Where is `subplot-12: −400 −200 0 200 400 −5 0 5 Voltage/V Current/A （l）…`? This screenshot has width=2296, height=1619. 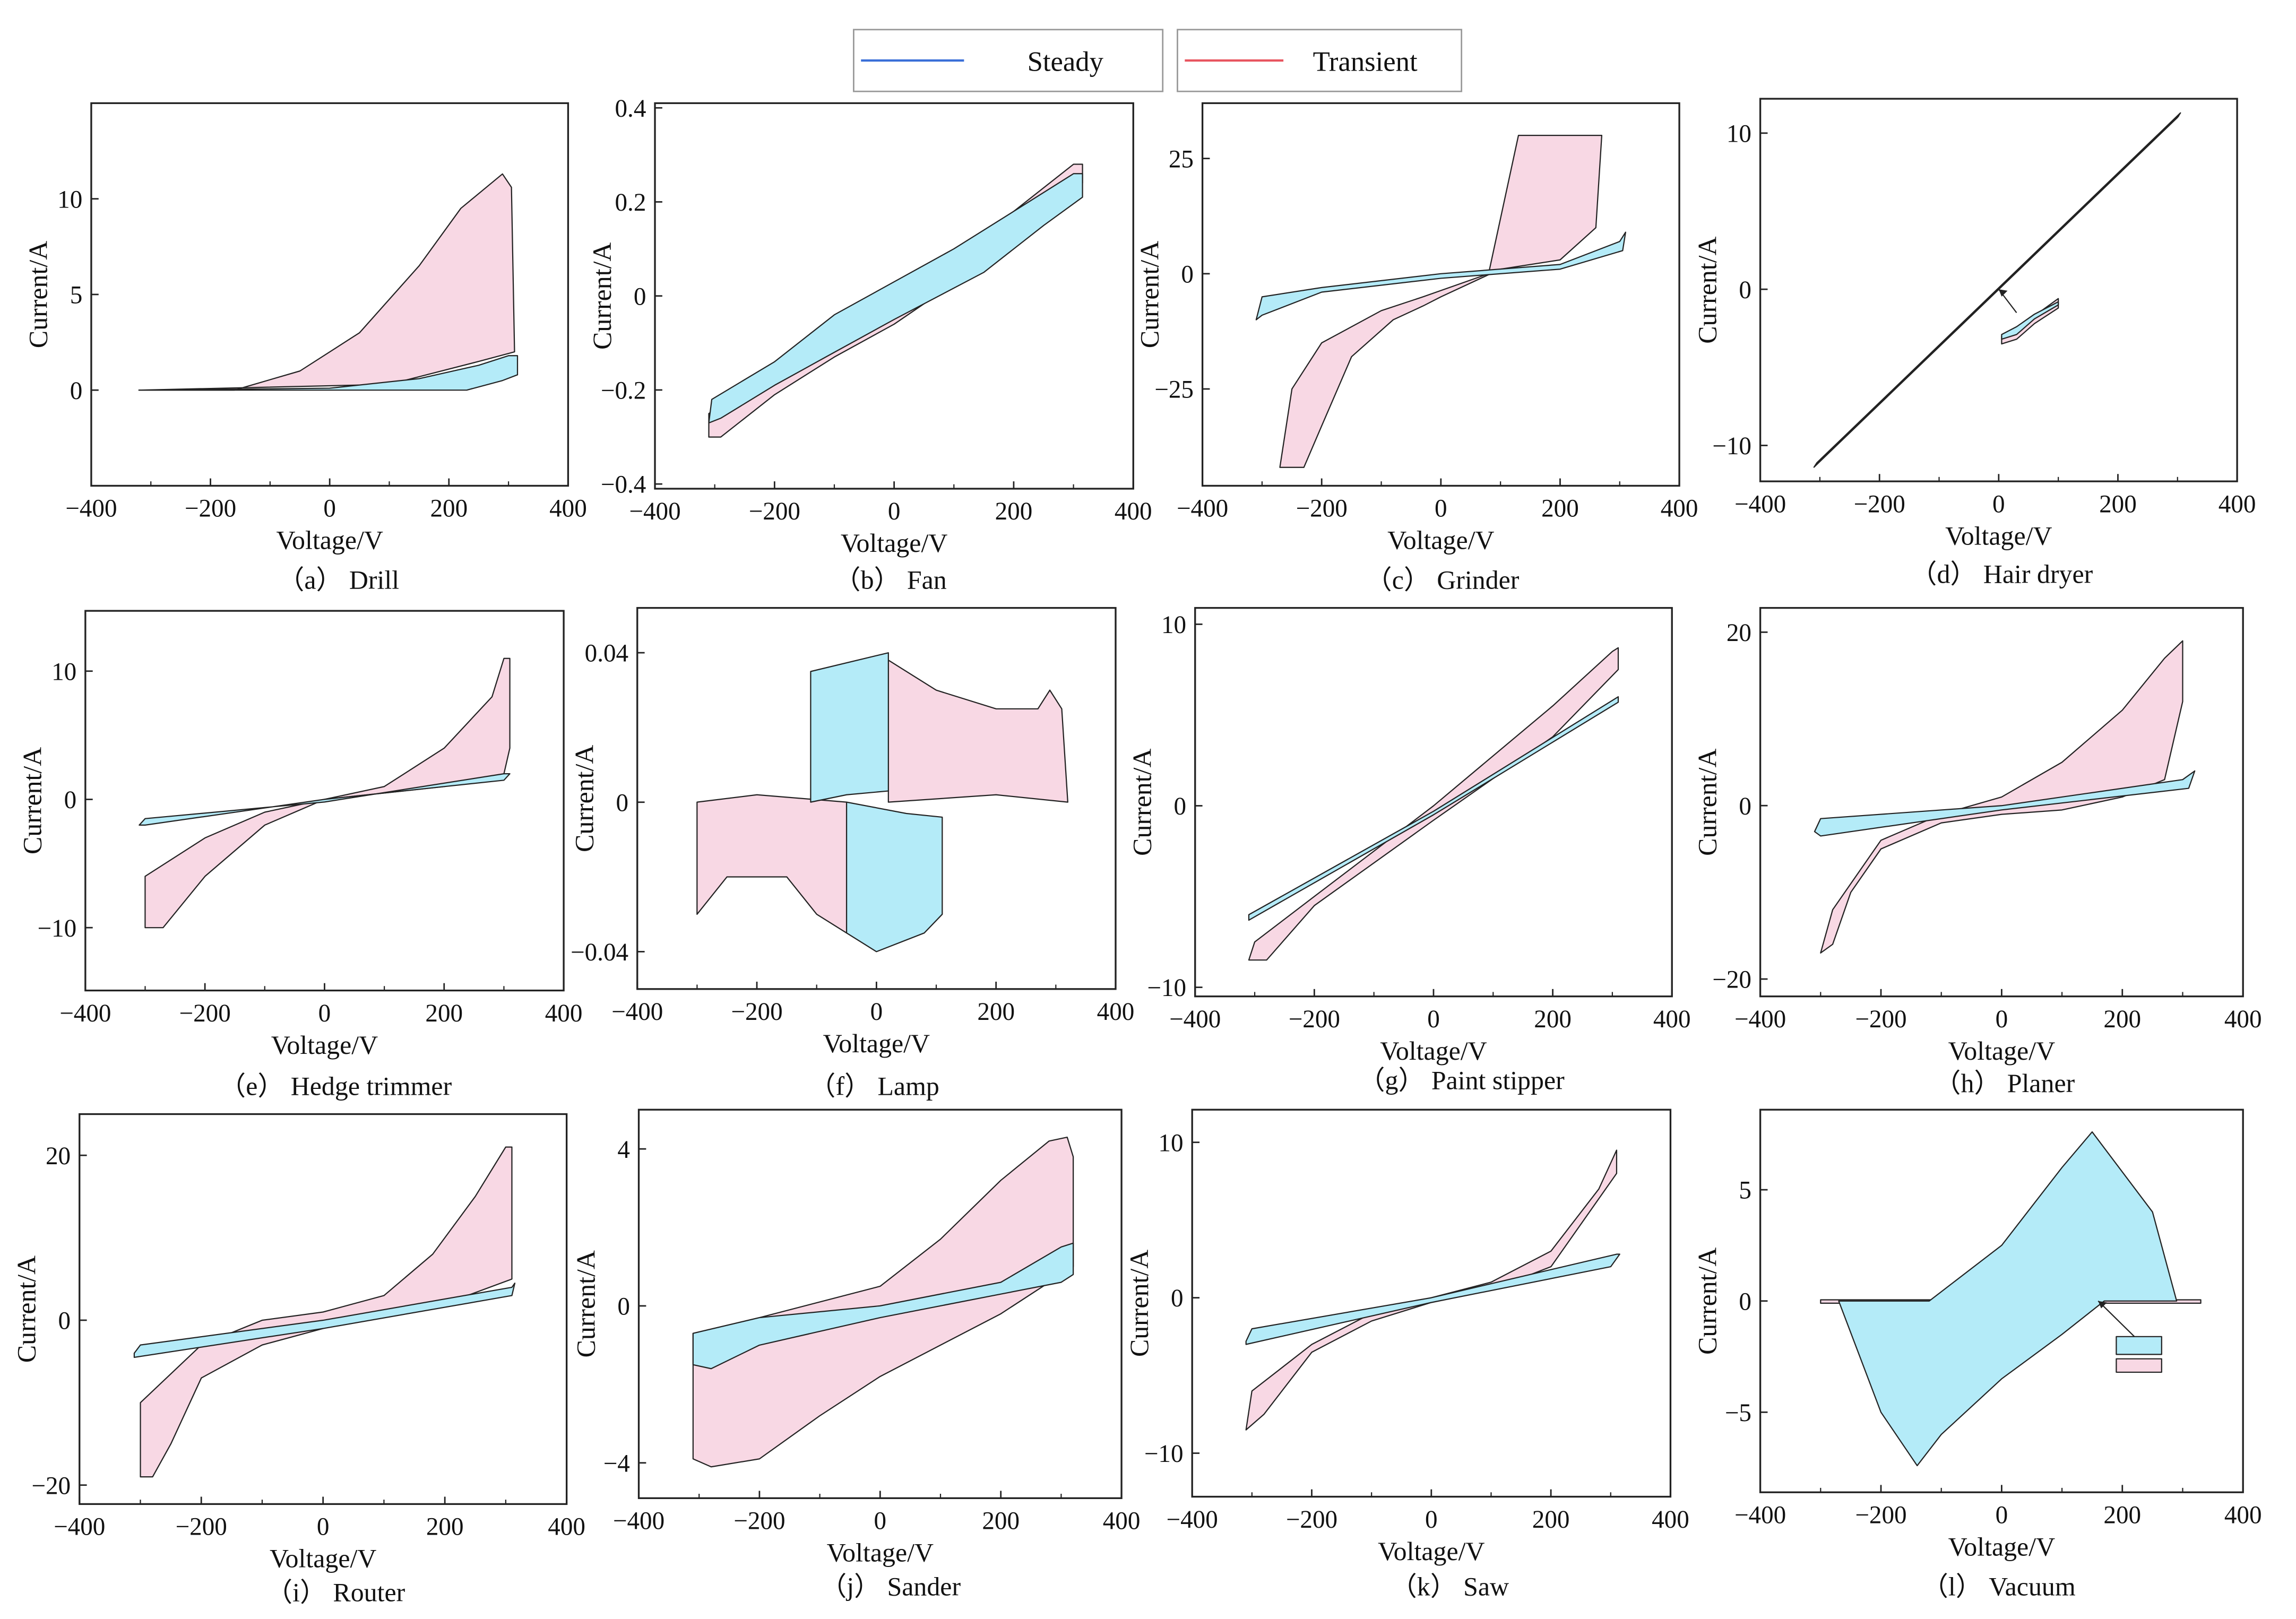
subplot-12: −400 −200 0 200 400 −5 0 5 Voltage/V Current/A （l）… is located at coordinates (1977, 1355).